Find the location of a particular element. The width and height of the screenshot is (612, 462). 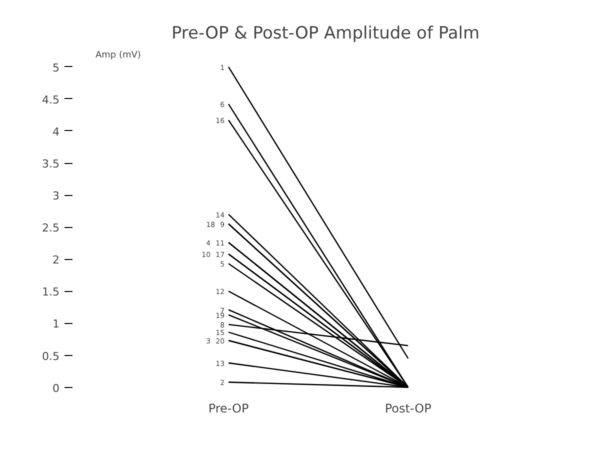

y-tick-label: 2 is located at coordinates (56, 260).